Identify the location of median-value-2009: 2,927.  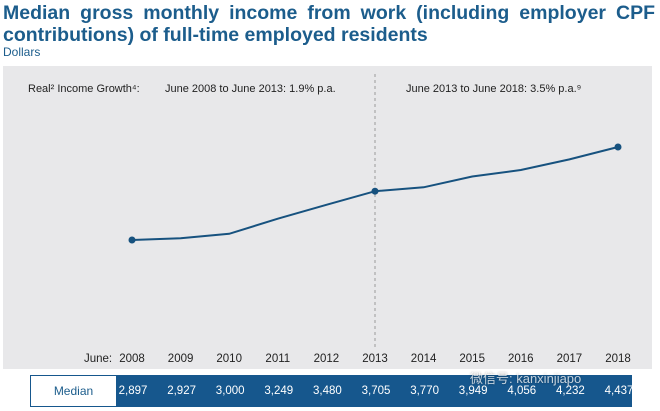
(181, 391).